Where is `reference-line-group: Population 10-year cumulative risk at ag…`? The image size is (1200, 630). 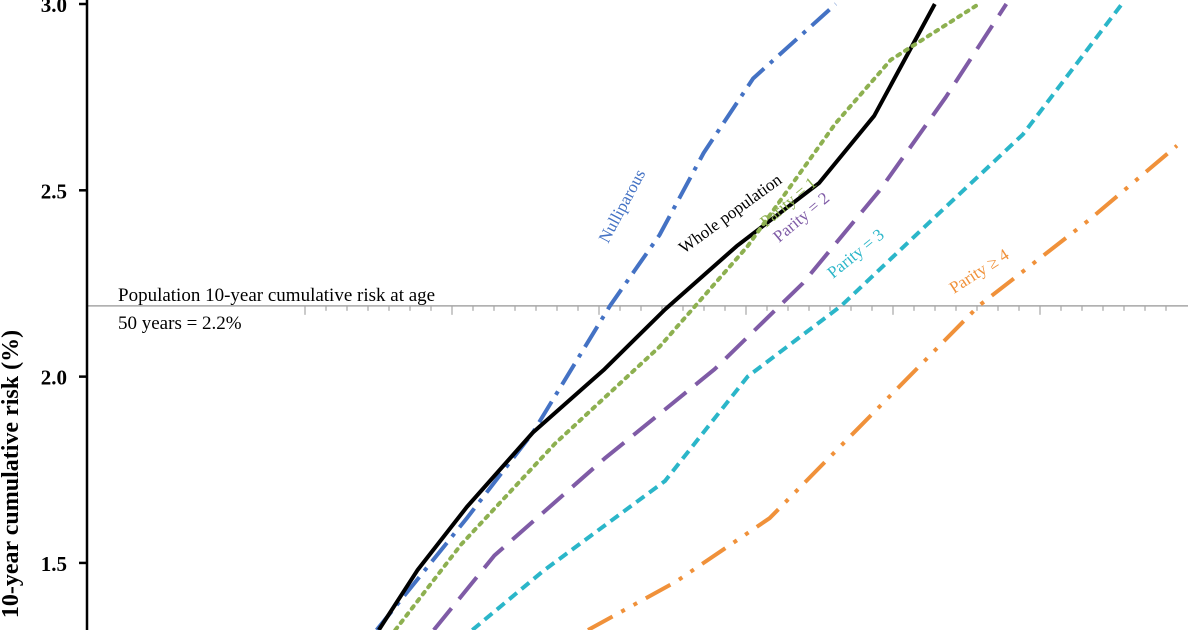 reference-line-group: Population 10-year cumulative risk at ag… is located at coordinates (637, 309).